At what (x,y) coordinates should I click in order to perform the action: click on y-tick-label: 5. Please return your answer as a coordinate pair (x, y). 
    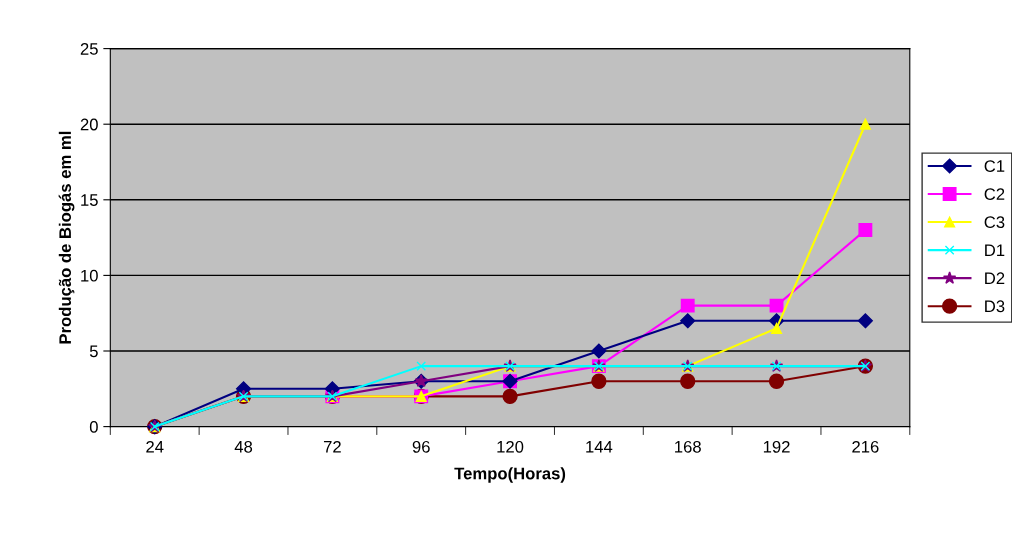
    Looking at the image, I should click on (93, 351).